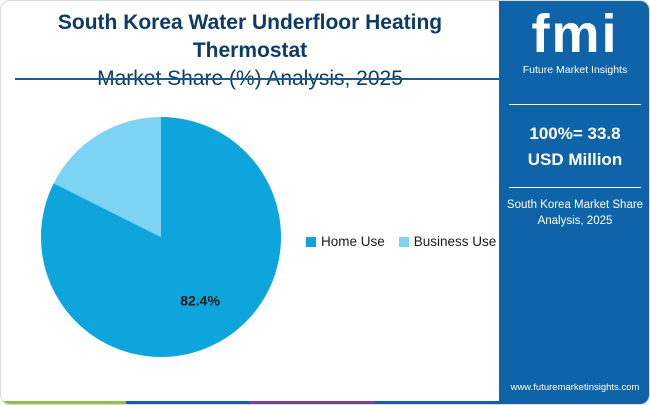 The width and height of the screenshot is (650, 405). Describe the element at coordinates (455, 241) in the screenshot. I see `legend-label-business-use: Business Use` at that location.